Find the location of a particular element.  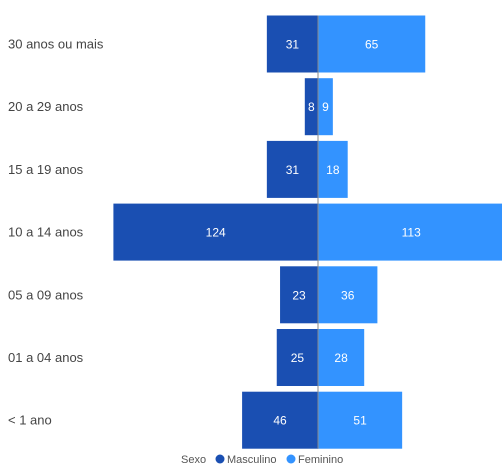

data-label-feminino: 18 is located at coordinates (333, 170).